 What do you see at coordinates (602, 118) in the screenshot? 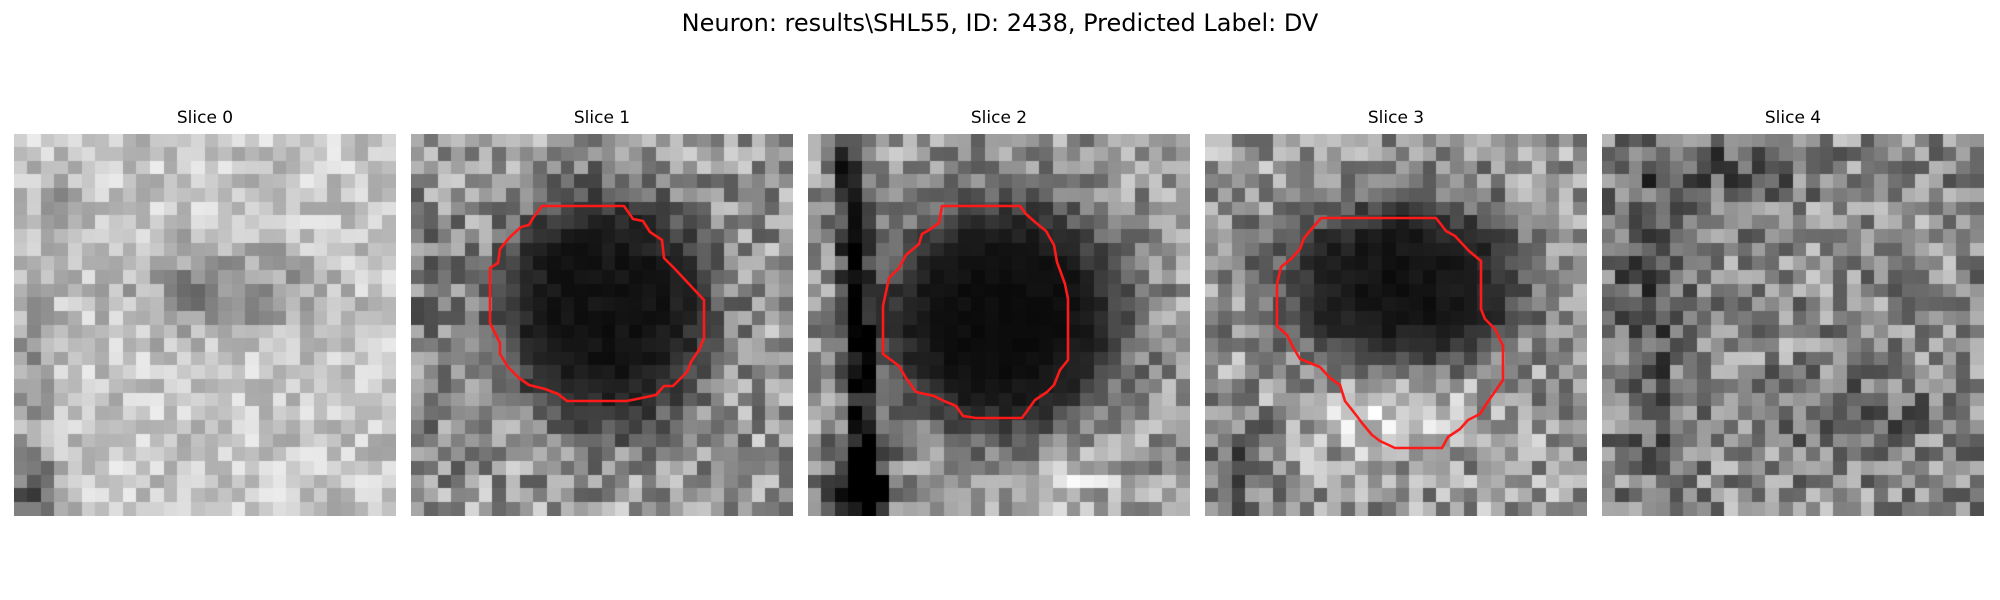
I see `slice-title: Slice 1` at bounding box center [602, 118].